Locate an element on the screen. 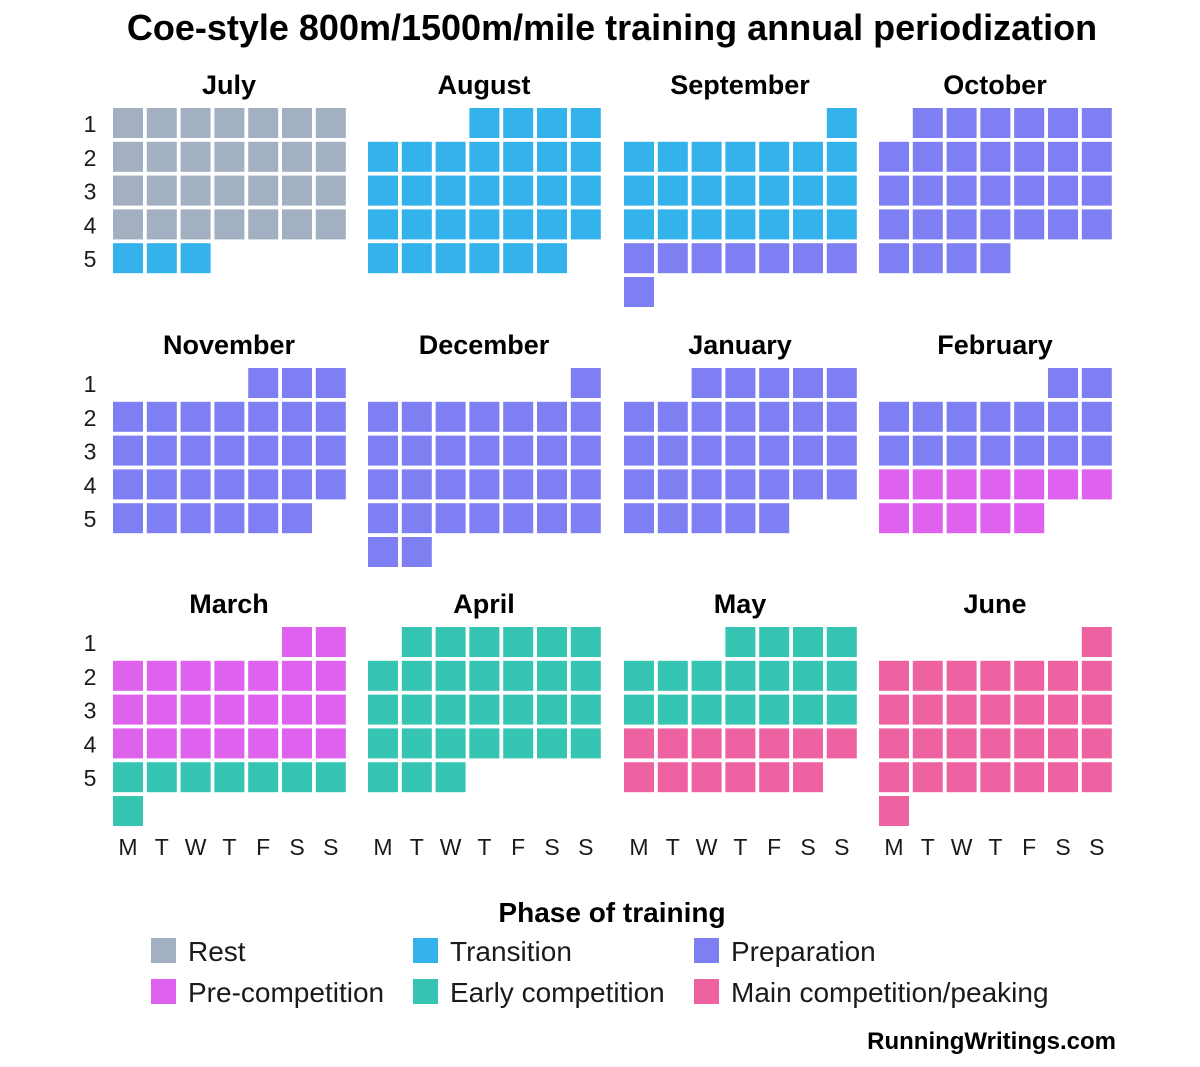 The height and width of the screenshot is (1067, 1200). month-april: April is located at coordinates (484, 691).